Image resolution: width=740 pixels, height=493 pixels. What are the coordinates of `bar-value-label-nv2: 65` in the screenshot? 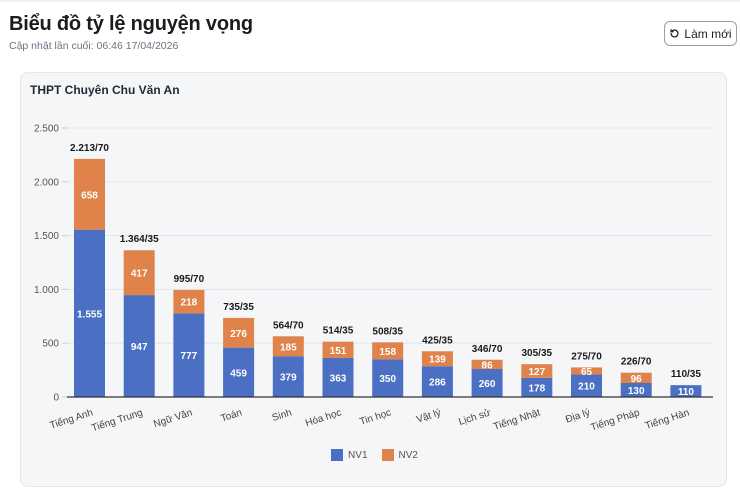 It's located at (587, 372).